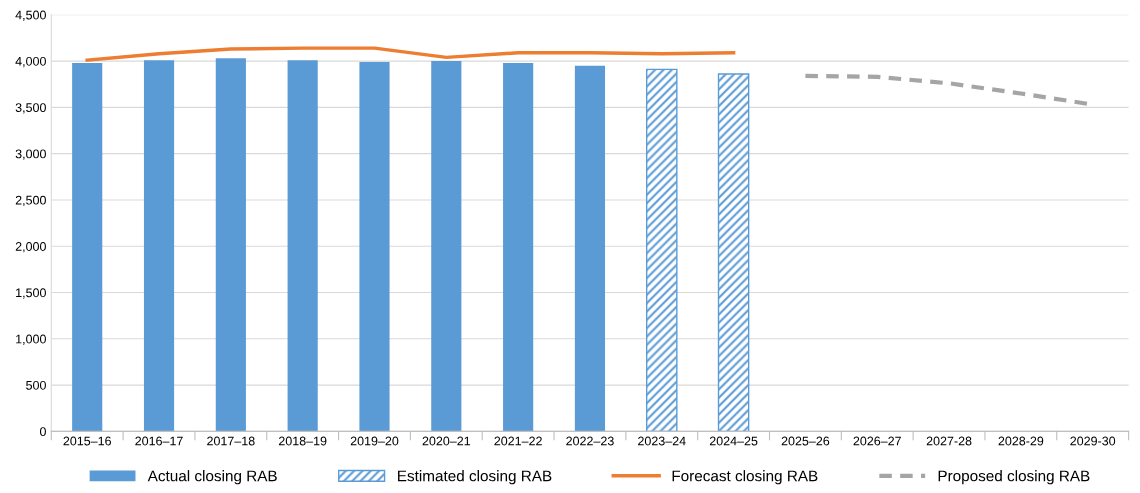 This screenshot has width=1140, height=493. What do you see at coordinates (446, 441) in the screenshot?
I see `x-tick-label: 2020–21` at bounding box center [446, 441].